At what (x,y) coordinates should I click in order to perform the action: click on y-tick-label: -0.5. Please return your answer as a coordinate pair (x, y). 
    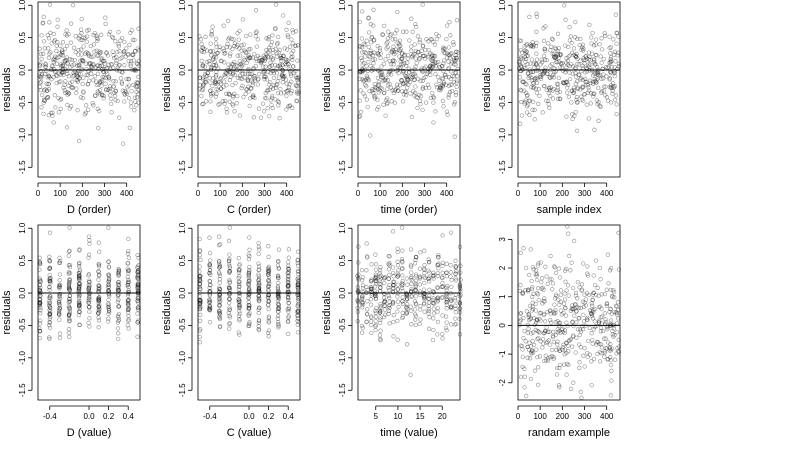
    Looking at the image, I should click on (22, 325).